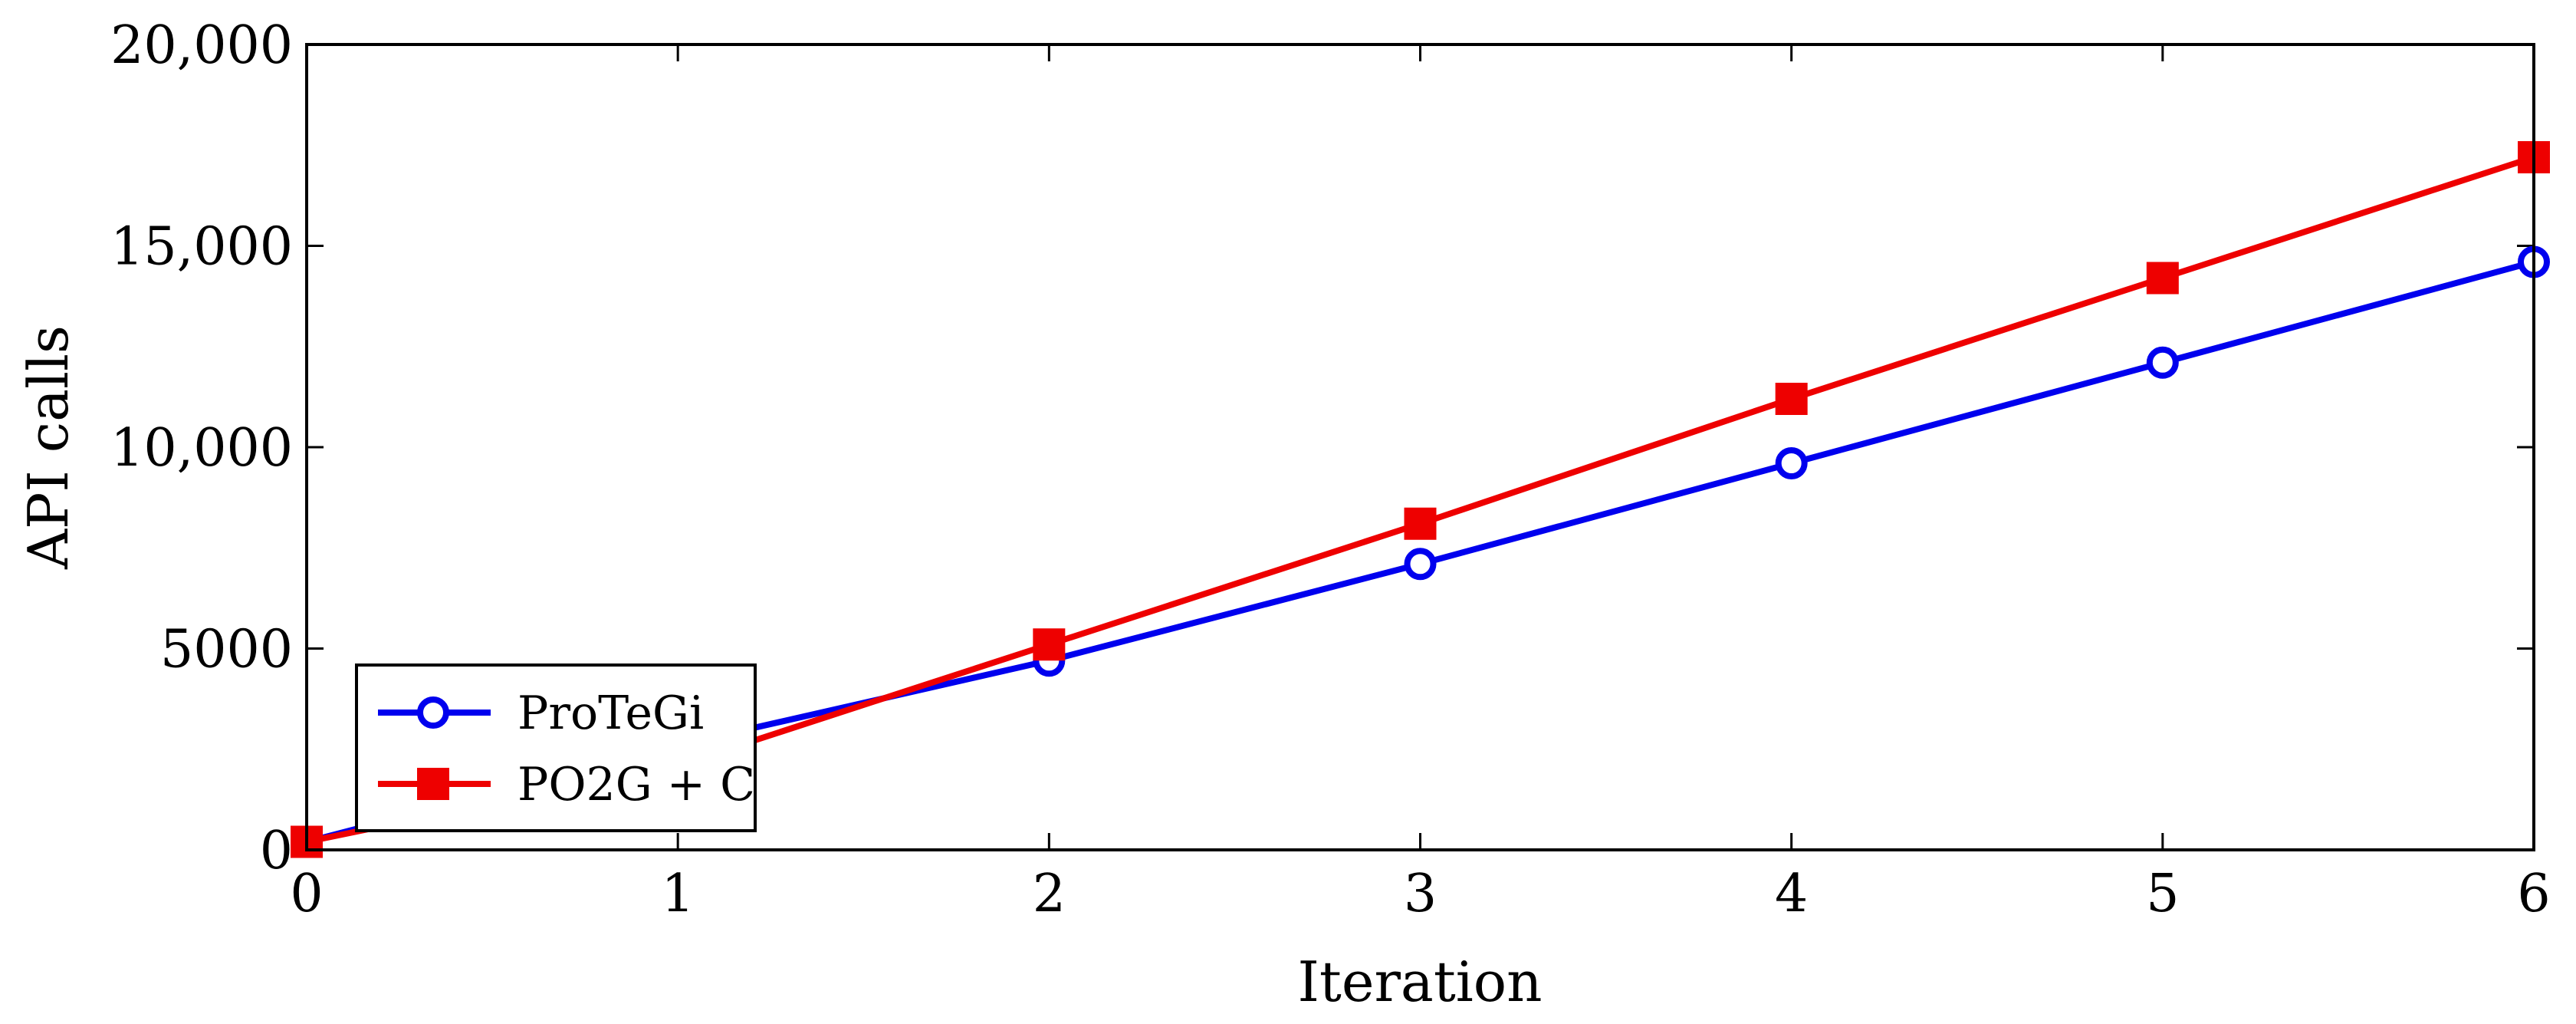 This screenshot has height=1024, width=2576. Describe the element at coordinates (307, 894) in the screenshot. I see `x-tick-label: 0` at that location.